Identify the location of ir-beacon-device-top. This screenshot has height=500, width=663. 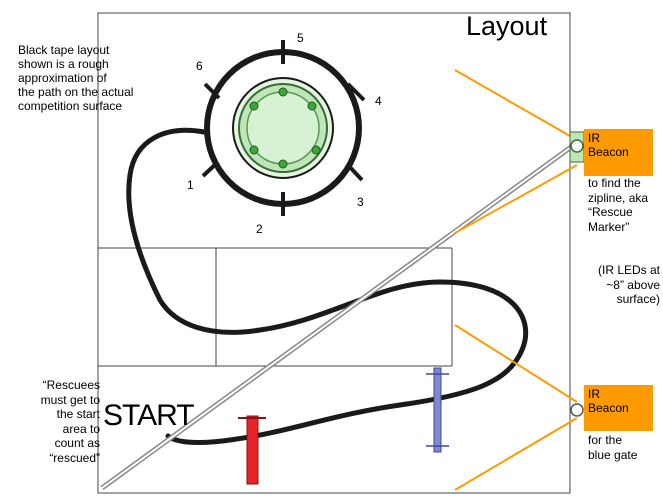
(577, 147).